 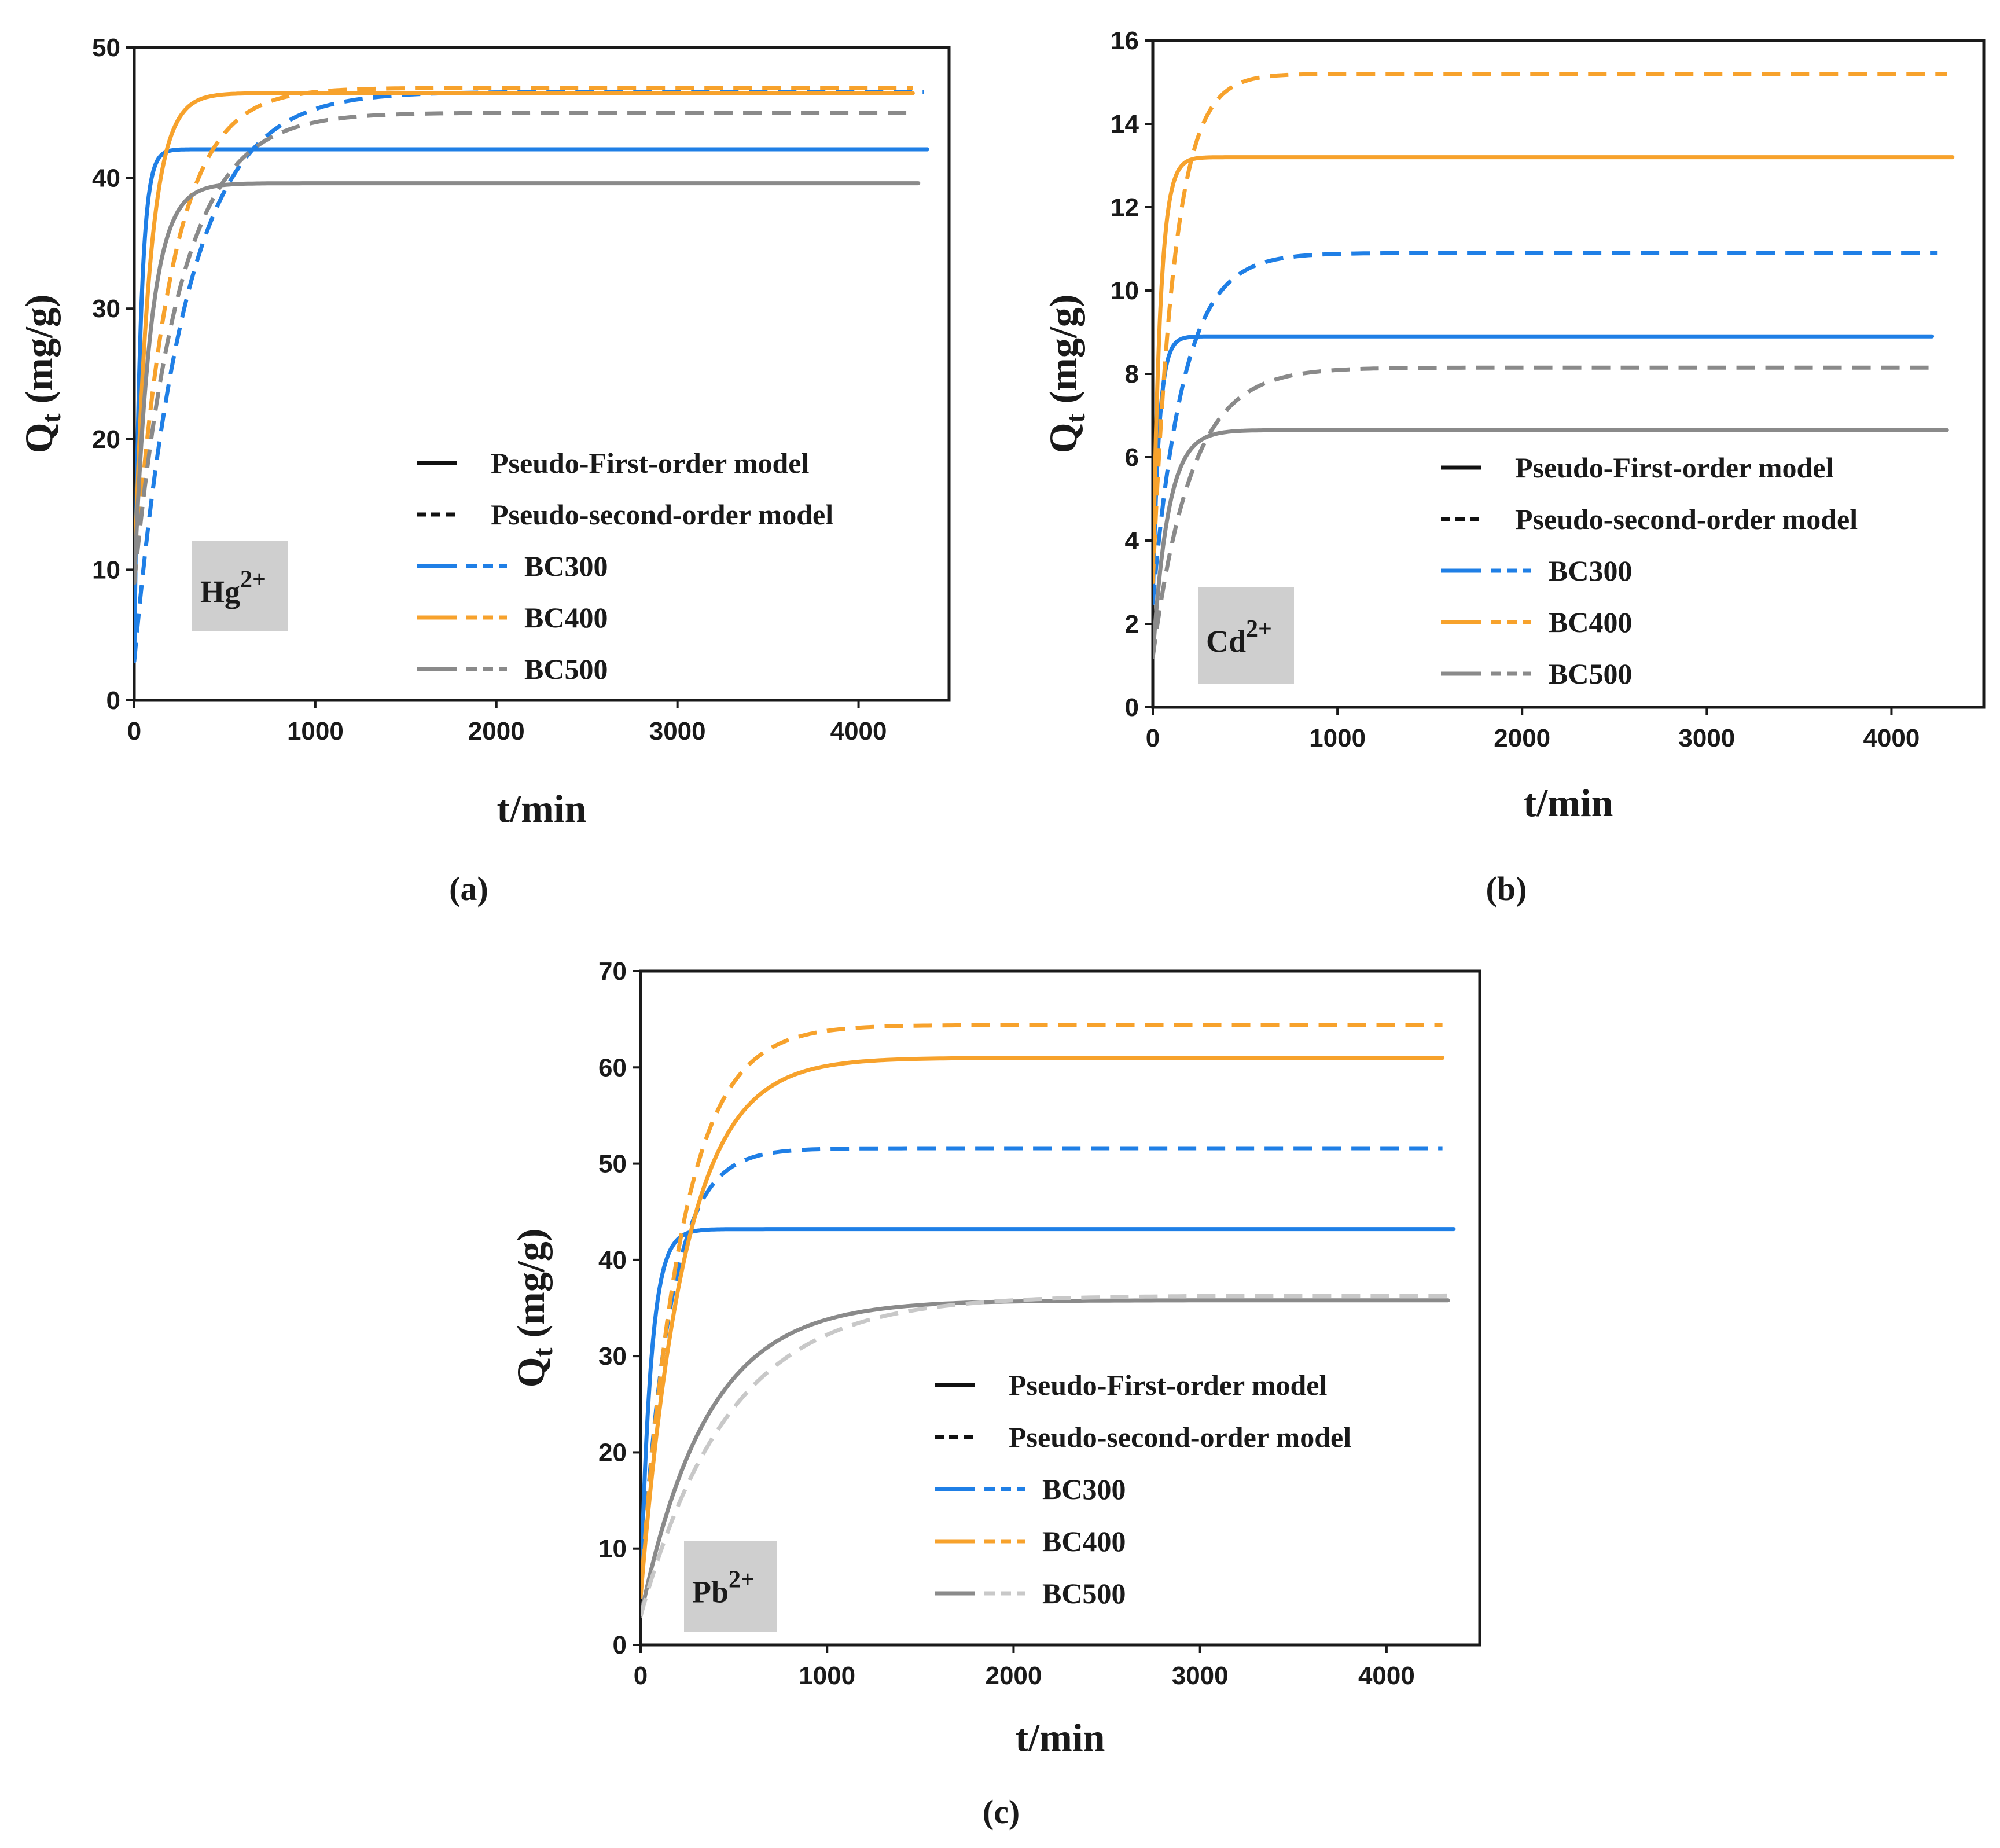 I want to click on y-tick-label: 70, so click(x=613, y=972).